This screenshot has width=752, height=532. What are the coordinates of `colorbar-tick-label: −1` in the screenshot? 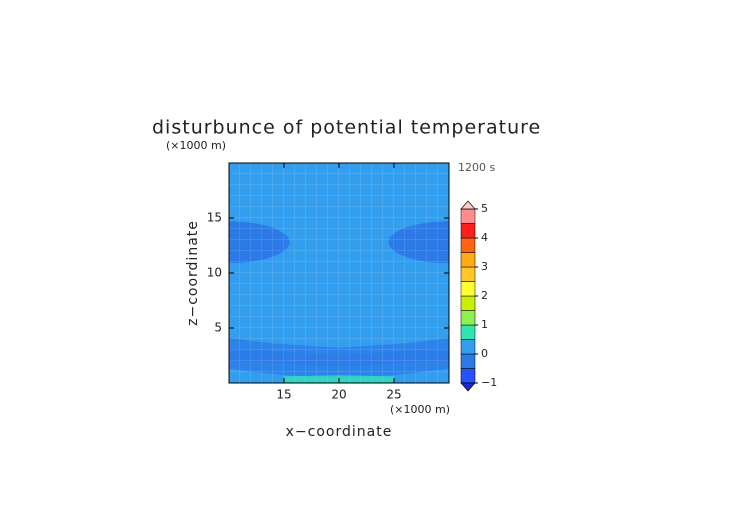 It's located at (489, 382).